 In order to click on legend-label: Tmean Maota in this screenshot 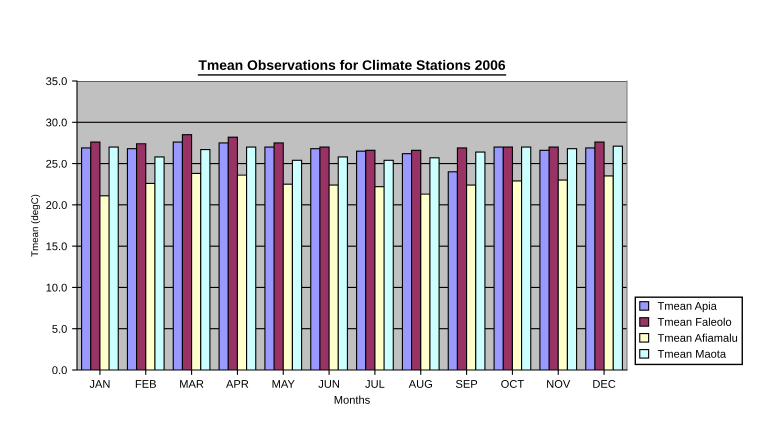, I will do `click(692, 354)`.